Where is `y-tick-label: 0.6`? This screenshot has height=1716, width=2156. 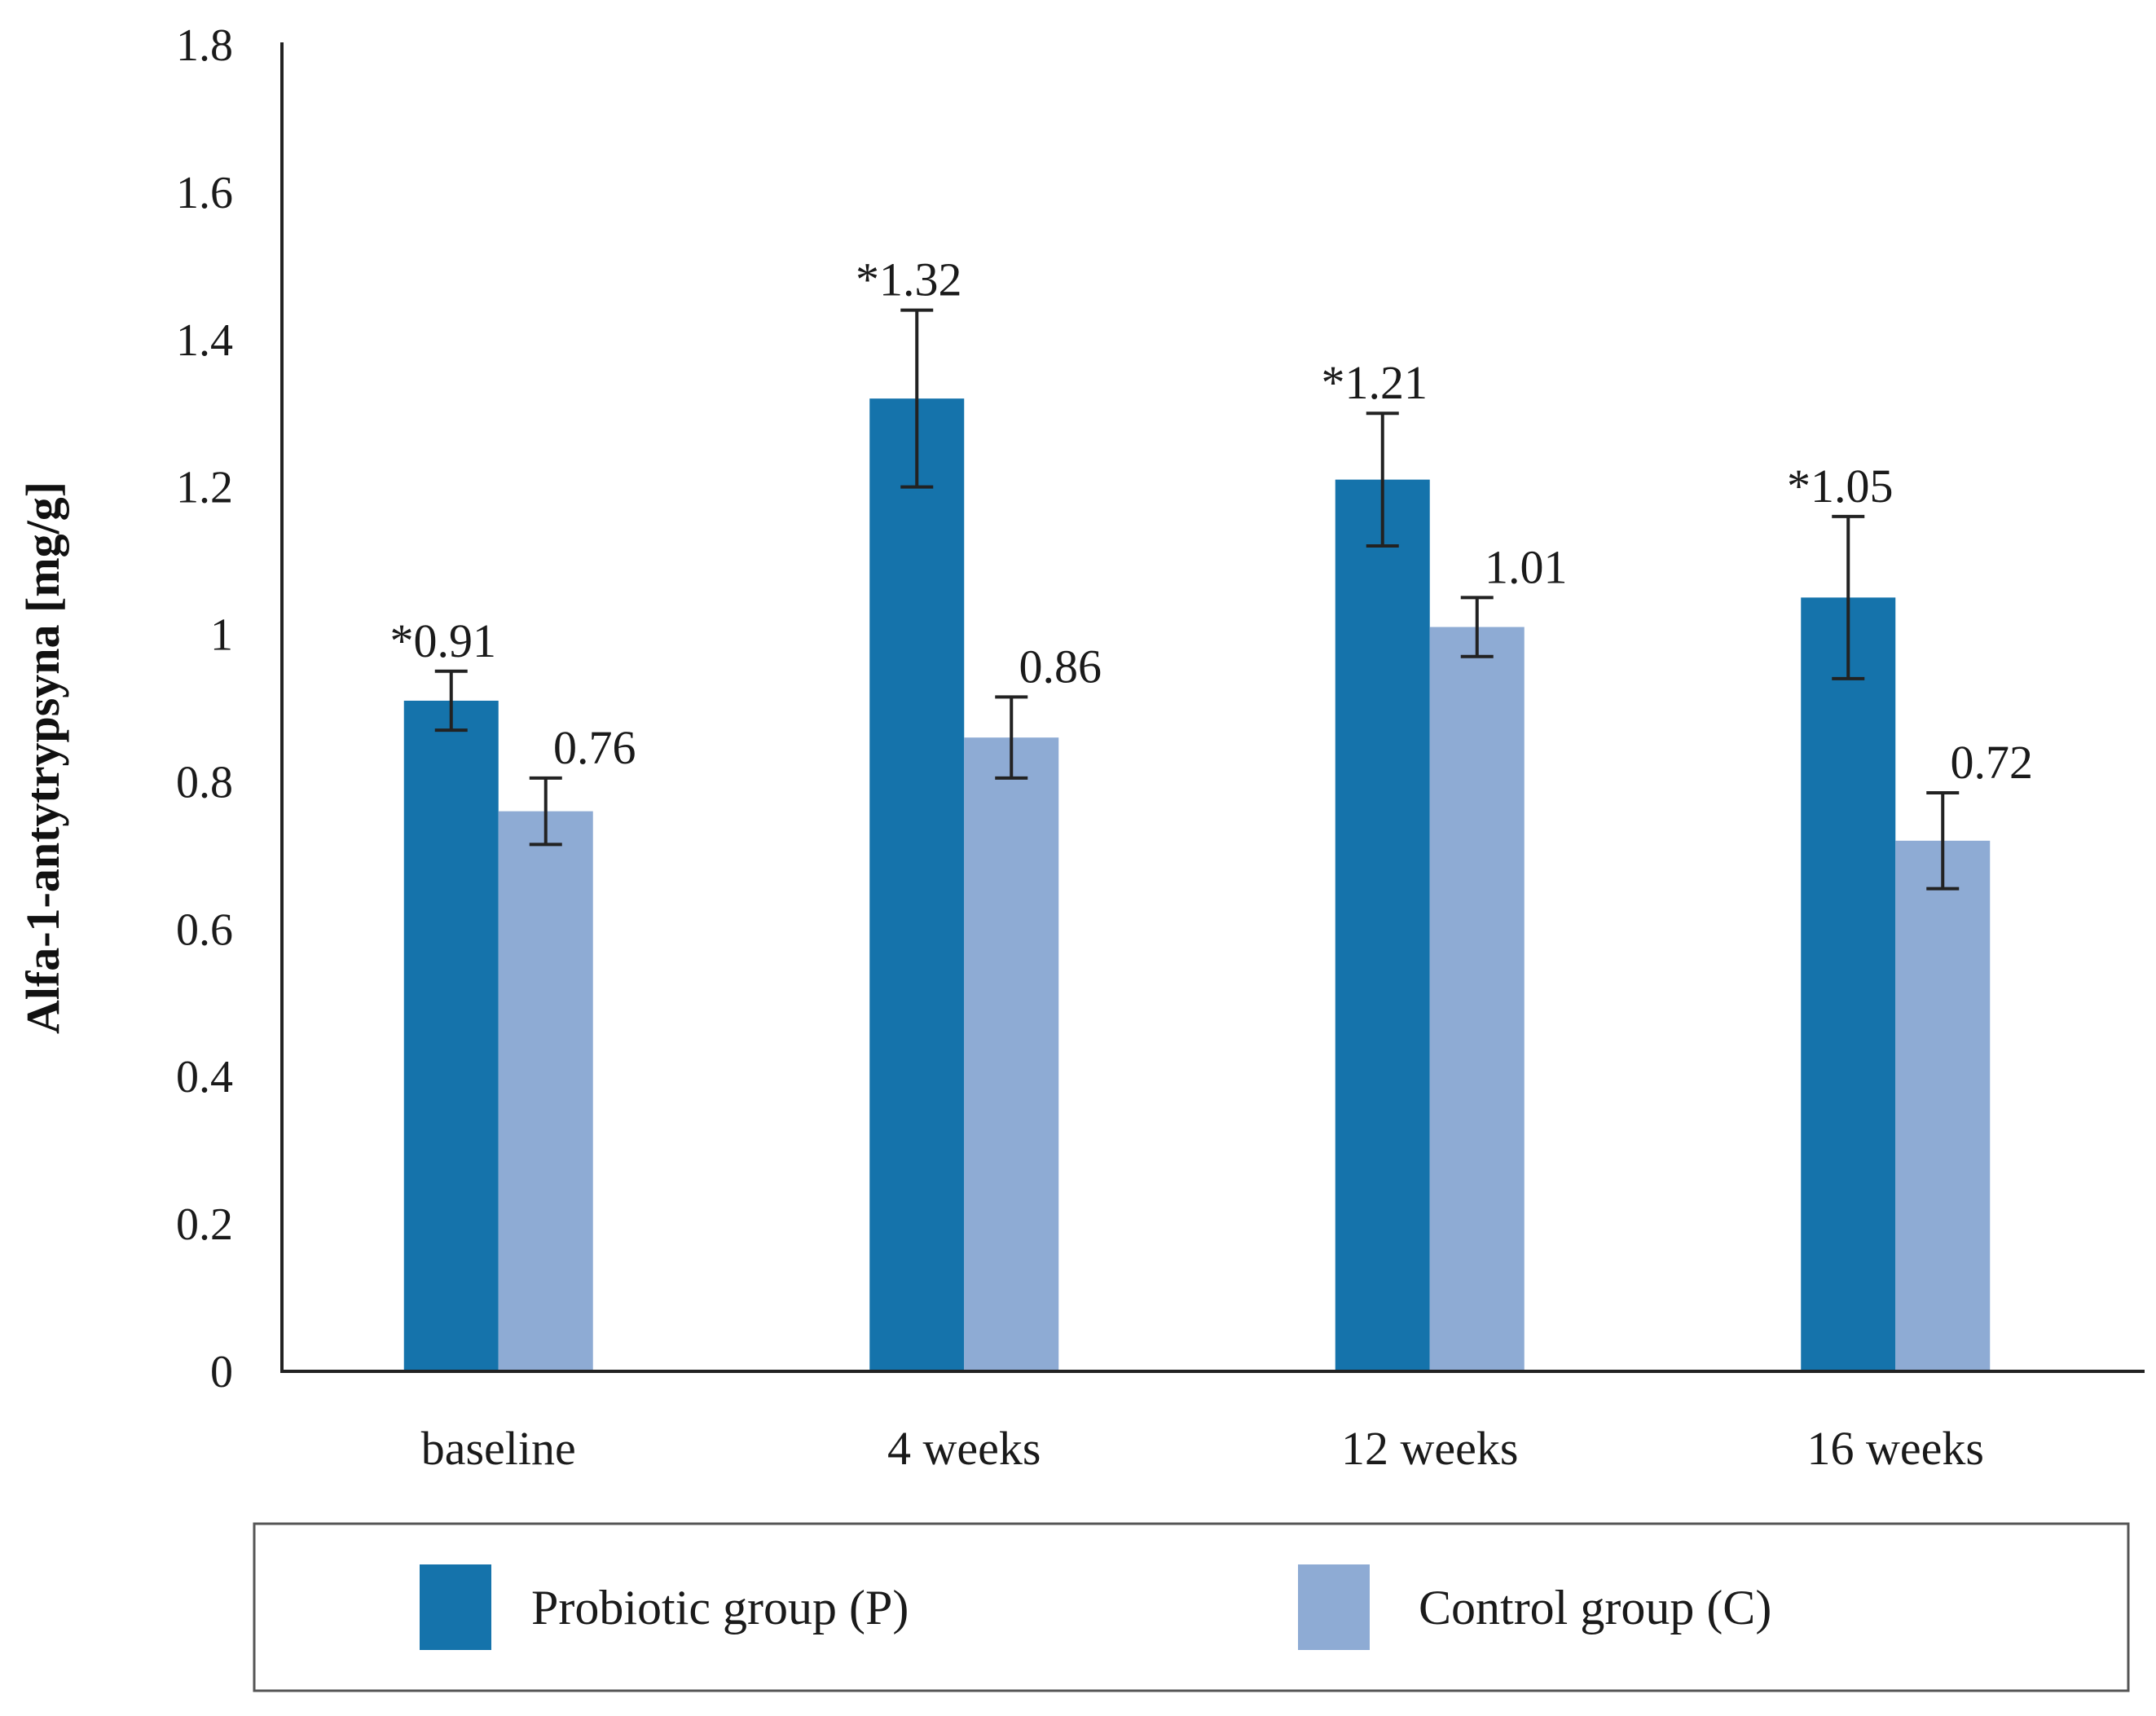
y-tick-label: 0.6 is located at coordinates (204, 929).